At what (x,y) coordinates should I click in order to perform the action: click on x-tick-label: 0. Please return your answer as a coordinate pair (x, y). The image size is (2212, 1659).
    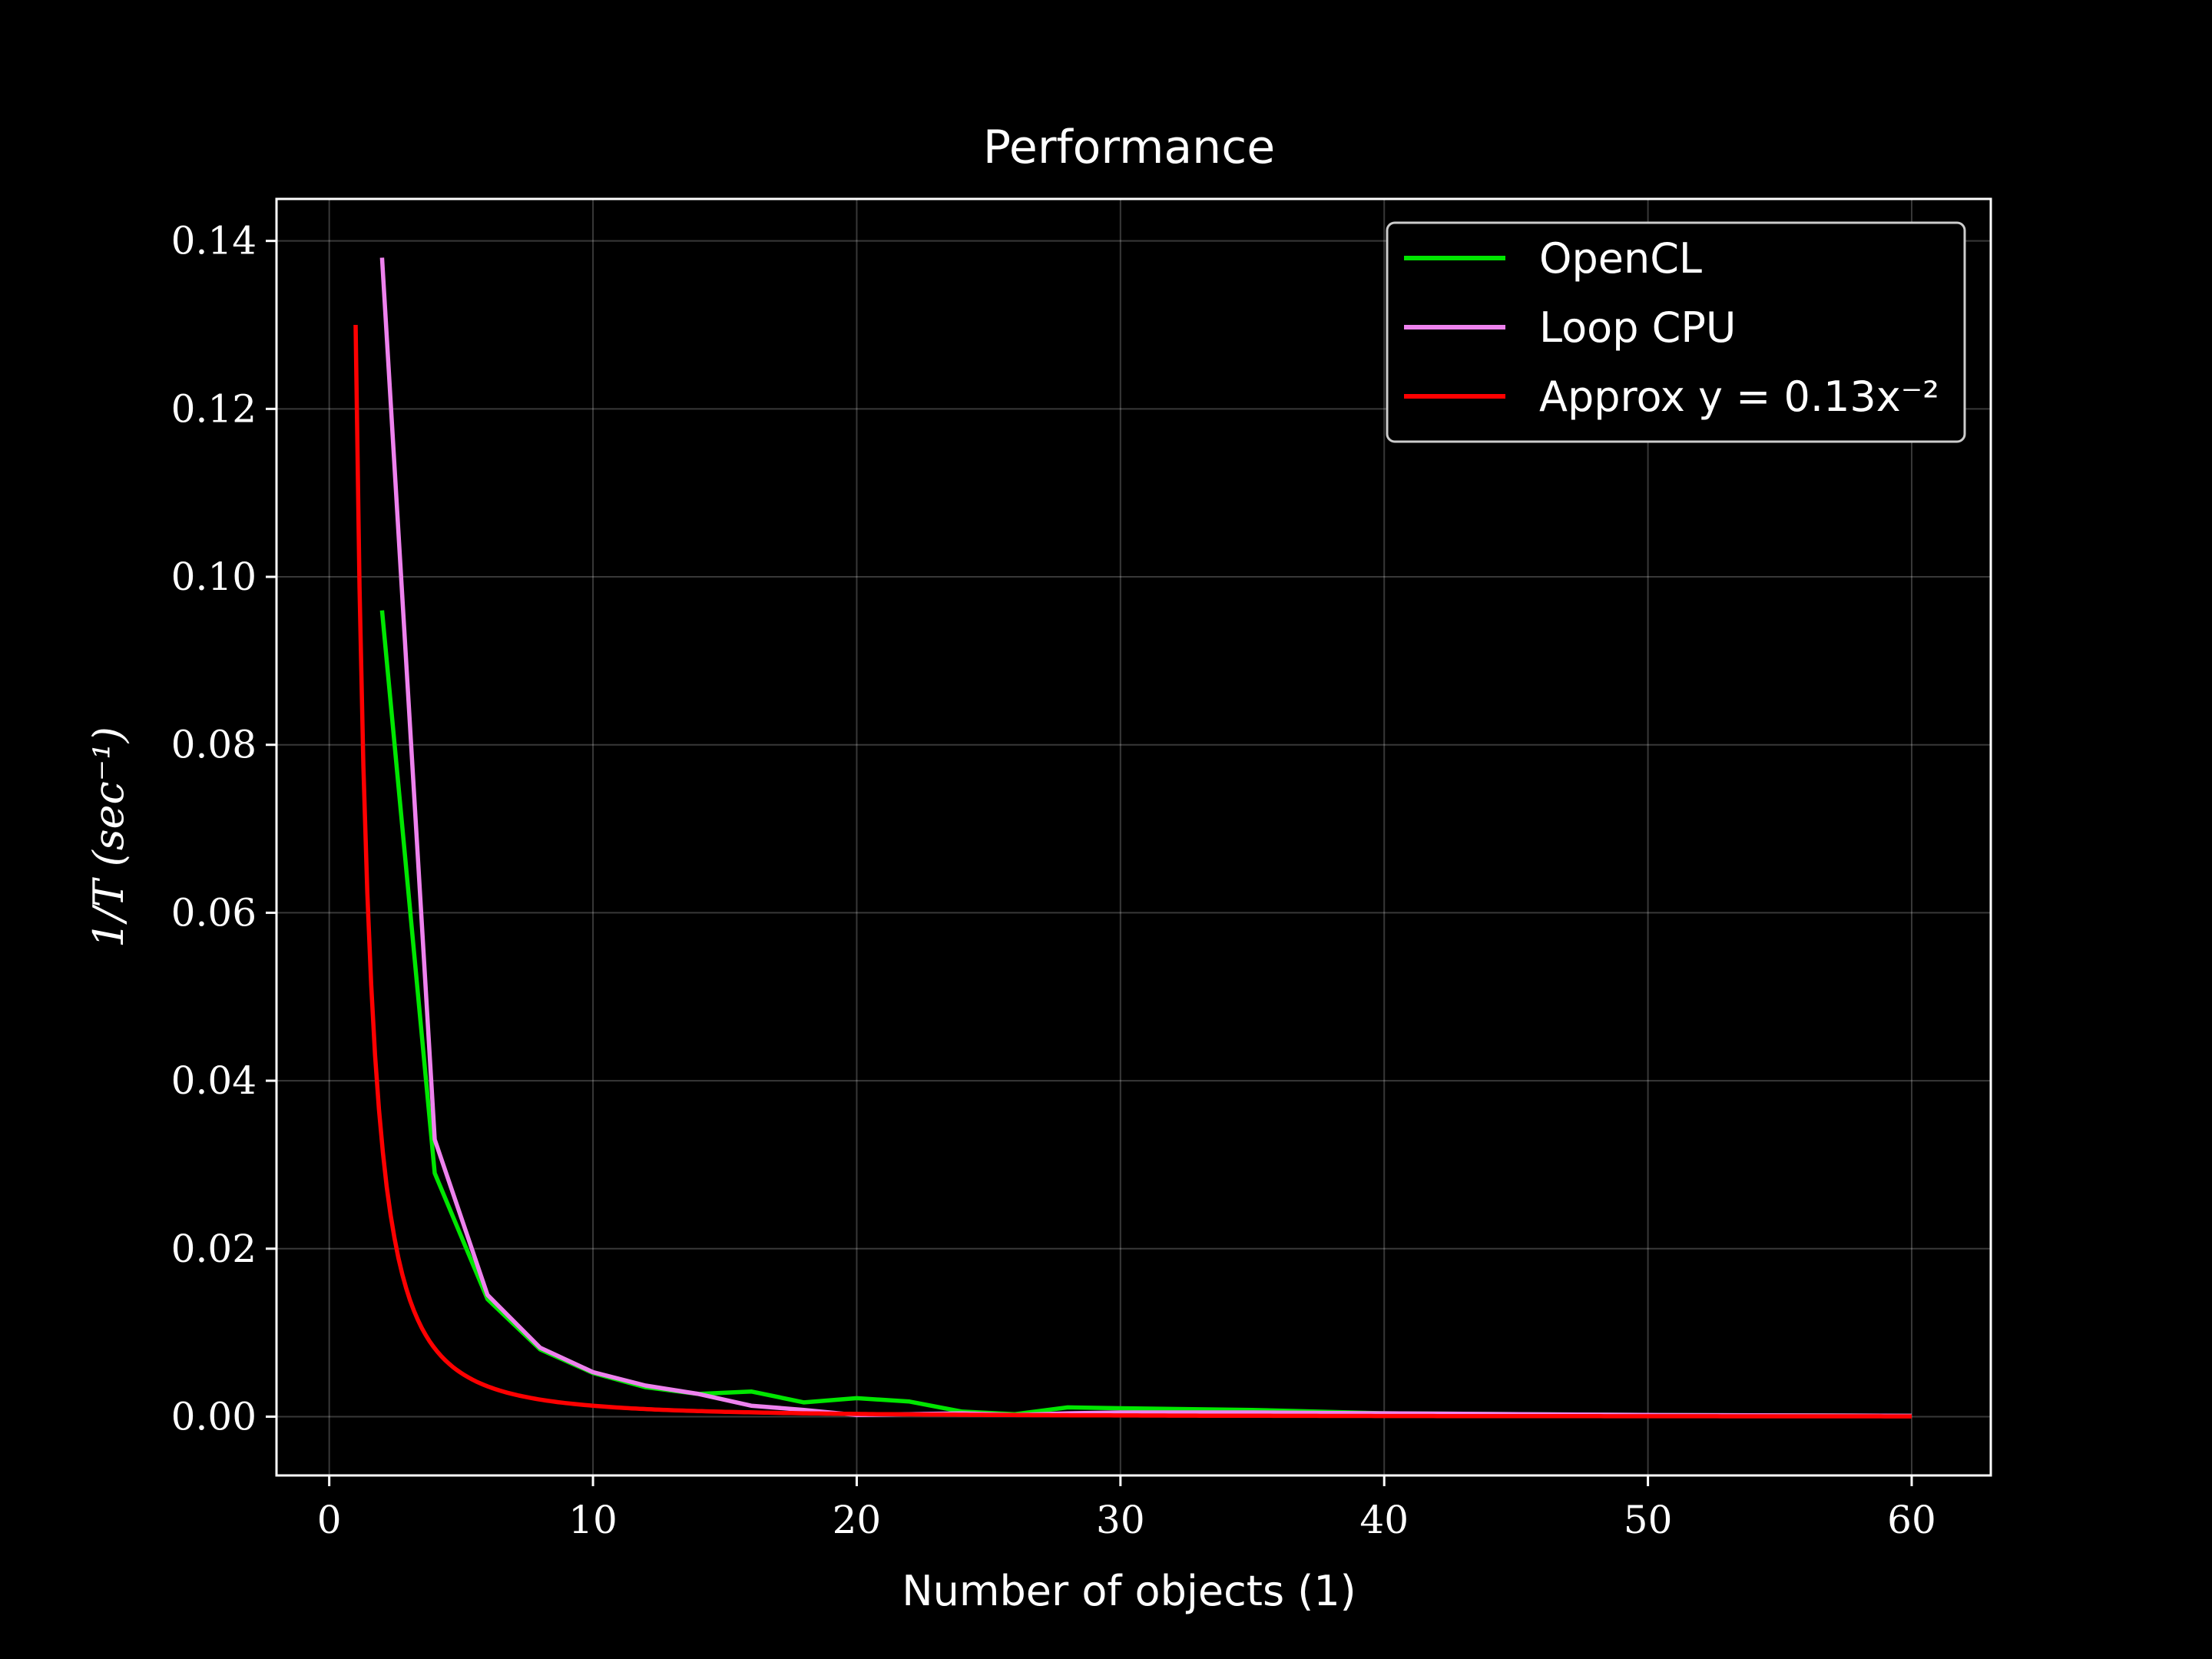
    Looking at the image, I should click on (329, 1520).